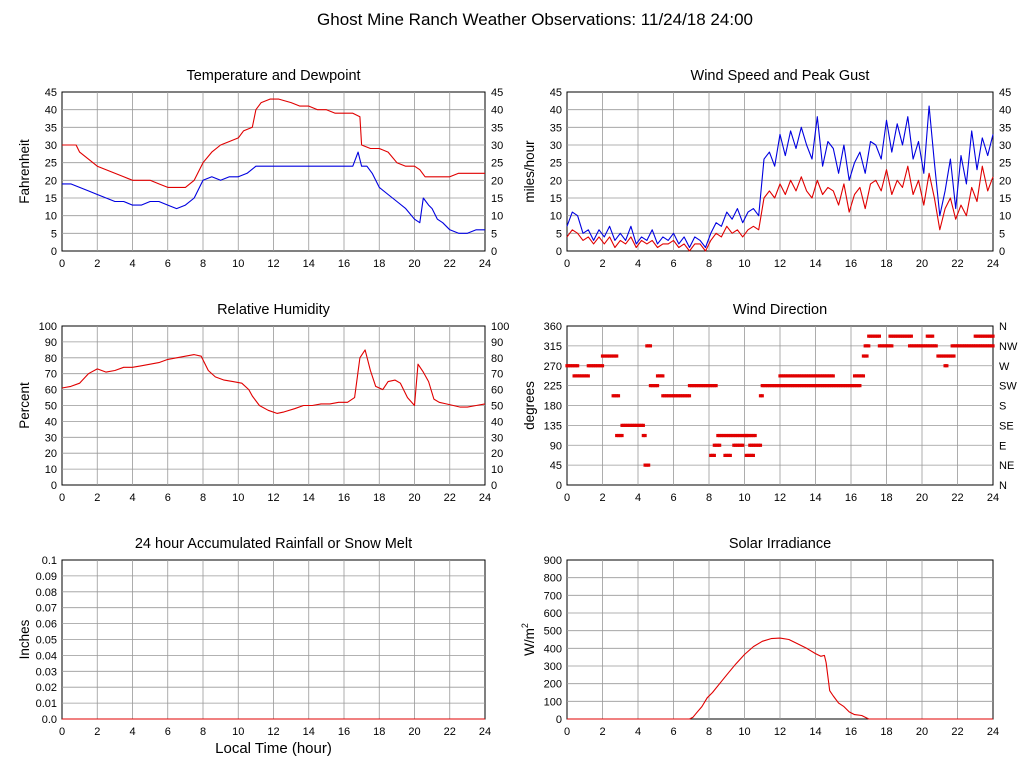 This screenshot has width=1027, height=772. What do you see at coordinates (497, 217) in the screenshot?
I see `y-tick-label-right: 10` at bounding box center [497, 217].